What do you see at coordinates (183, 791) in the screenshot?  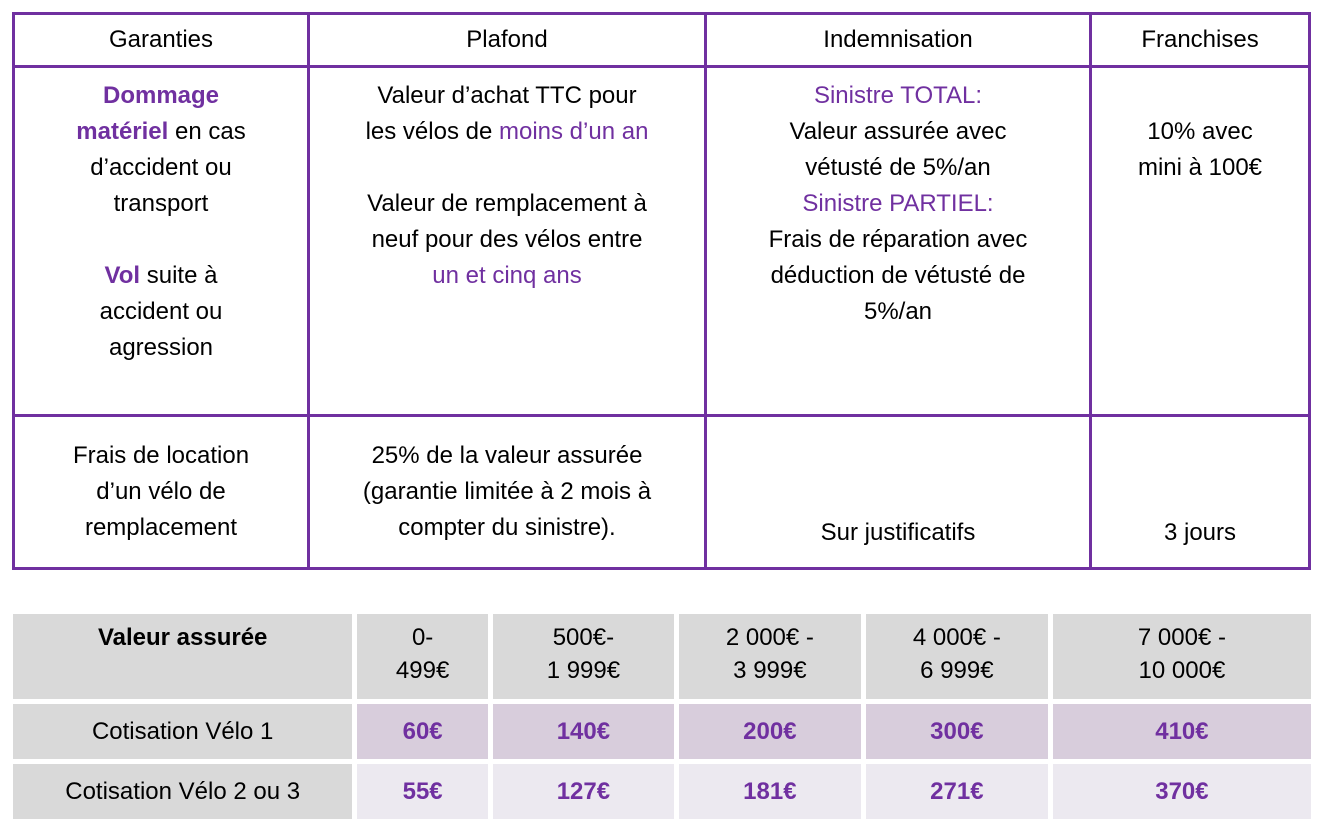 I see `cotisation-velo-2-3-label: Cotisation Vélo 2 ou 3` at bounding box center [183, 791].